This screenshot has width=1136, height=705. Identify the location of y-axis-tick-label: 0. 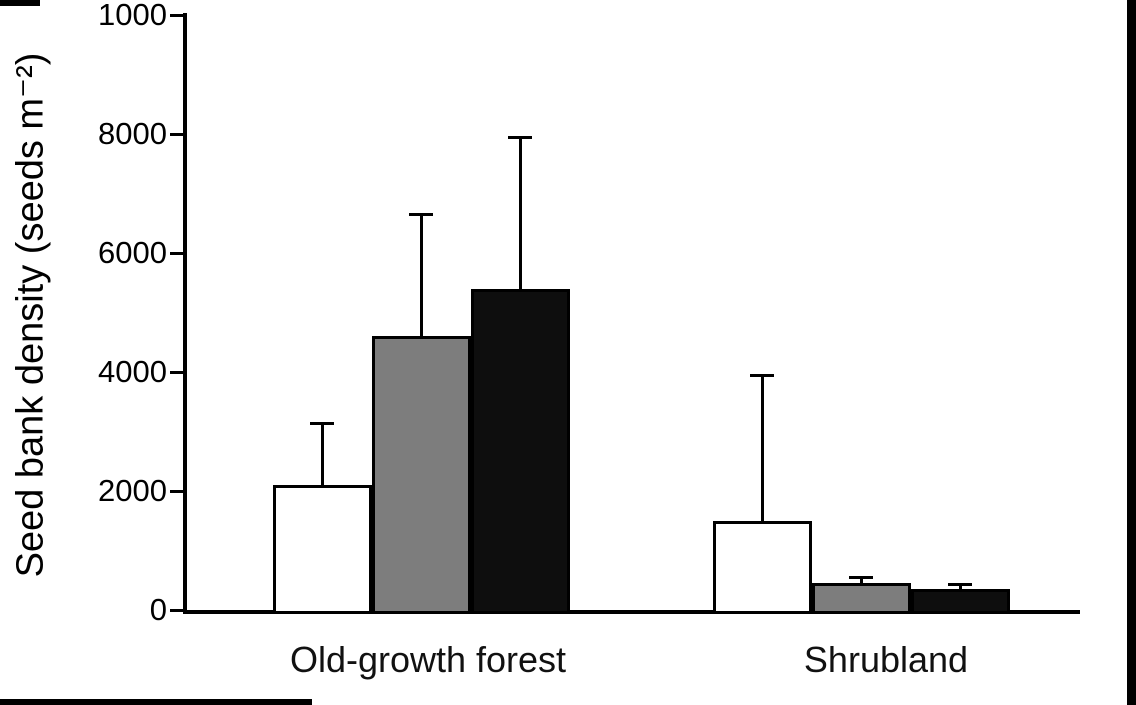
(158, 609).